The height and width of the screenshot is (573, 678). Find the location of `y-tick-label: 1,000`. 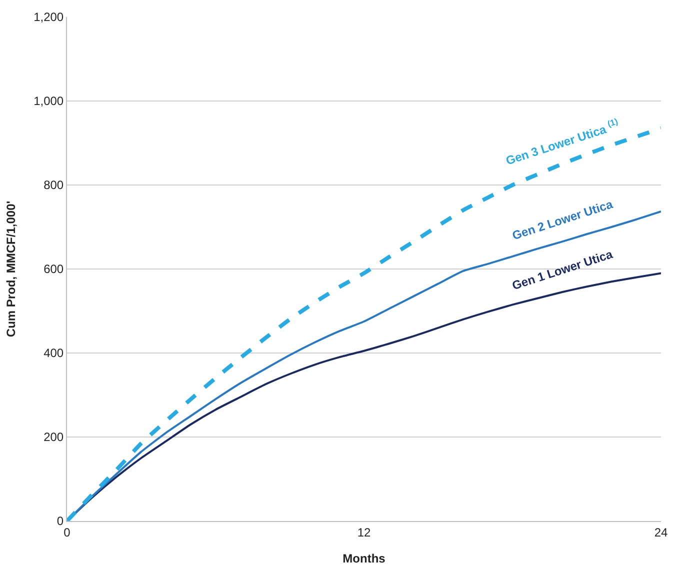

y-tick-label: 1,000 is located at coordinates (49, 101).